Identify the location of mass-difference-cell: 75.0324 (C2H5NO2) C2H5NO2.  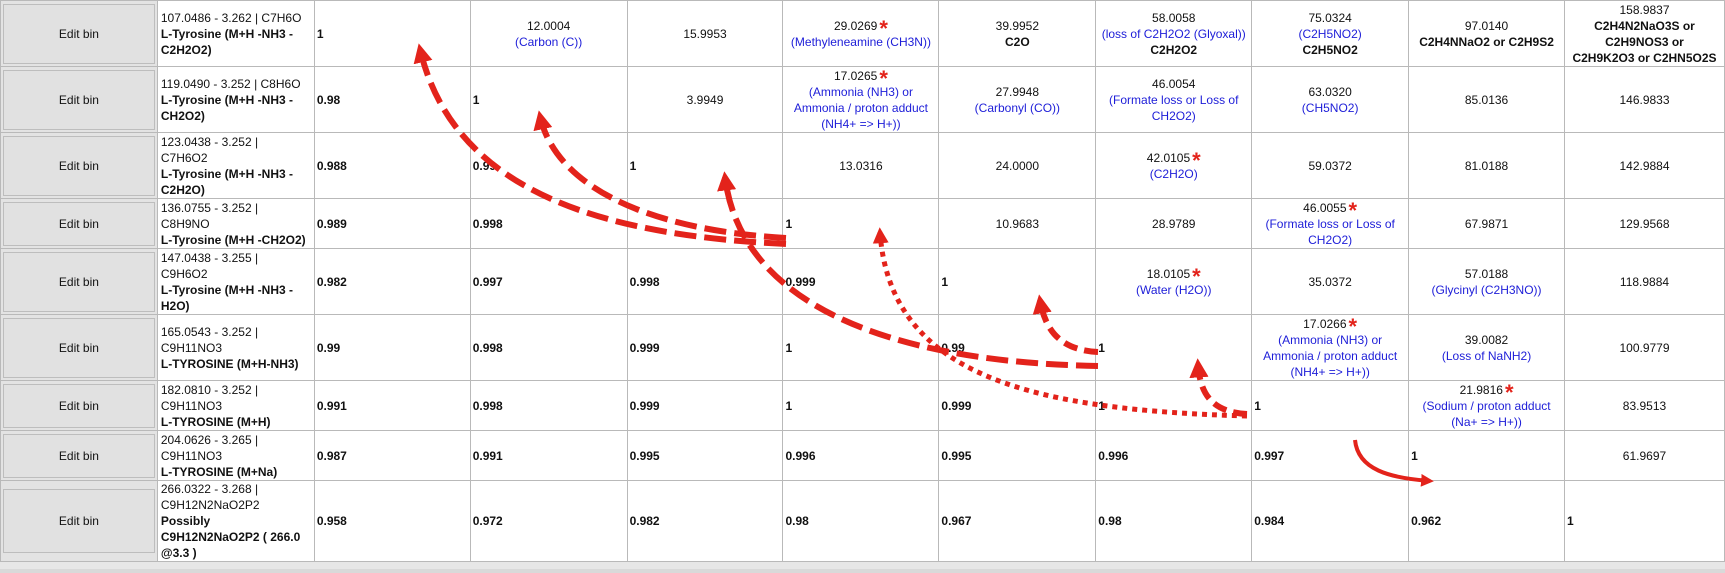
(1330, 33).